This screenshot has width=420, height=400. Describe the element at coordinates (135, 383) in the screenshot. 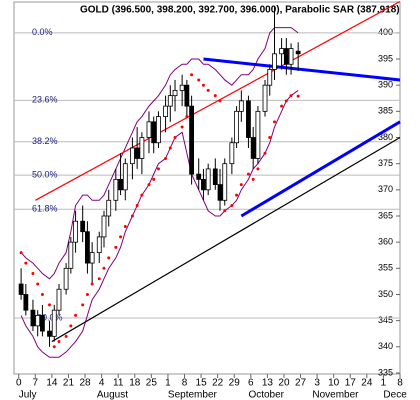

I see `x-tick-label: 18` at that location.